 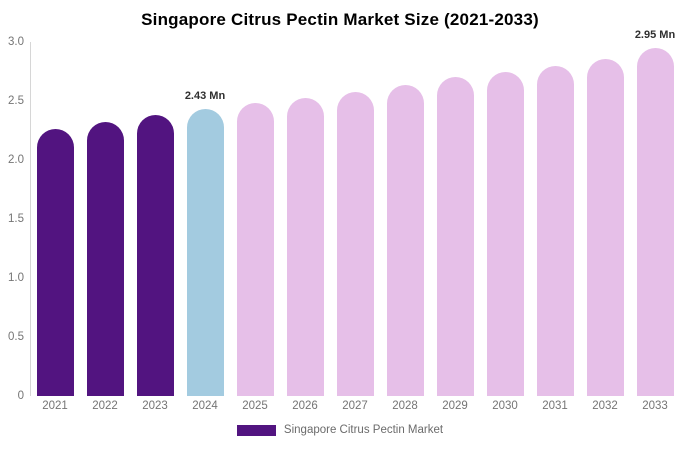 I want to click on y-axis-line, so click(x=30, y=219).